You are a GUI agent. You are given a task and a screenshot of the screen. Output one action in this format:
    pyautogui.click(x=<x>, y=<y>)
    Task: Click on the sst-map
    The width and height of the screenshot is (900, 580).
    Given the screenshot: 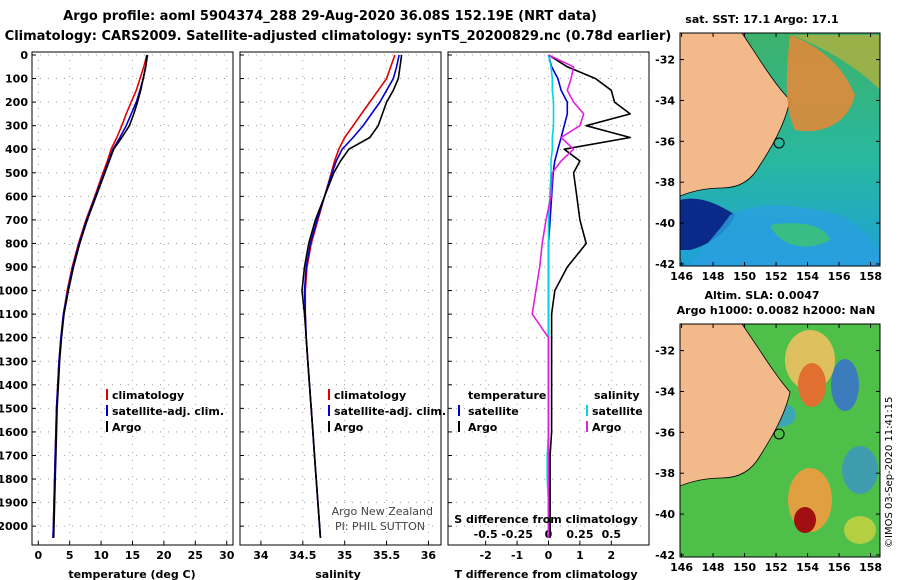 What is the action you would take?
    pyautogui.click(x=780, y=149)
    